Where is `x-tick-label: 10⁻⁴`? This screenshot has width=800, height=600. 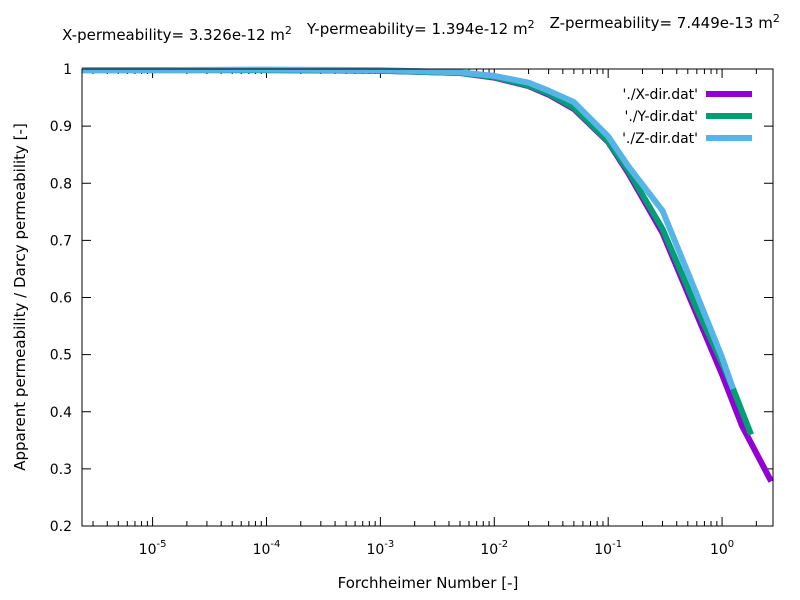
x-tick-label: 10⁻⁴ is located at coordinates (267, 548).